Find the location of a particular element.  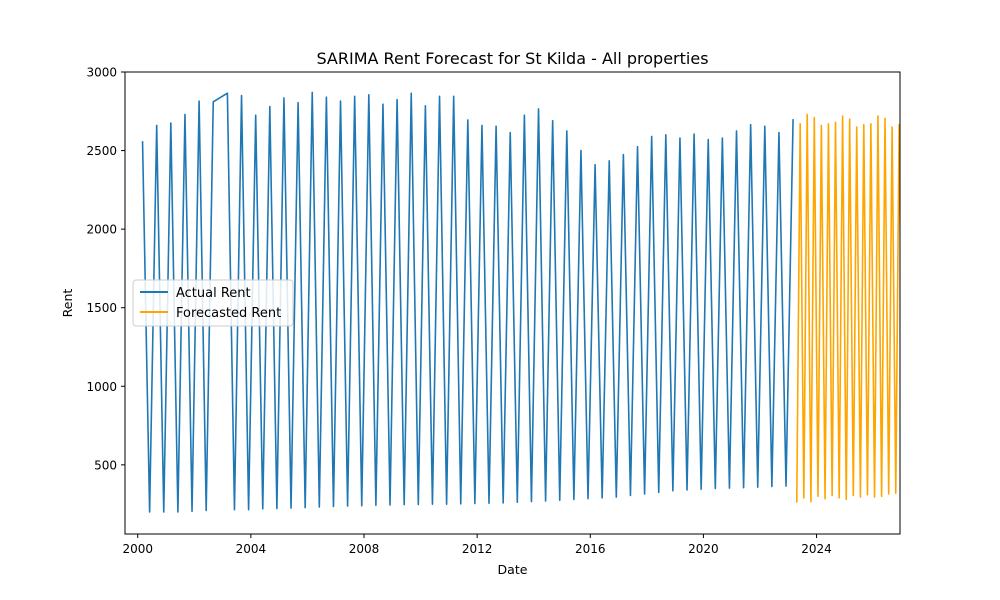

y-tick-label: 1500 is located at coordinates (101, 308).